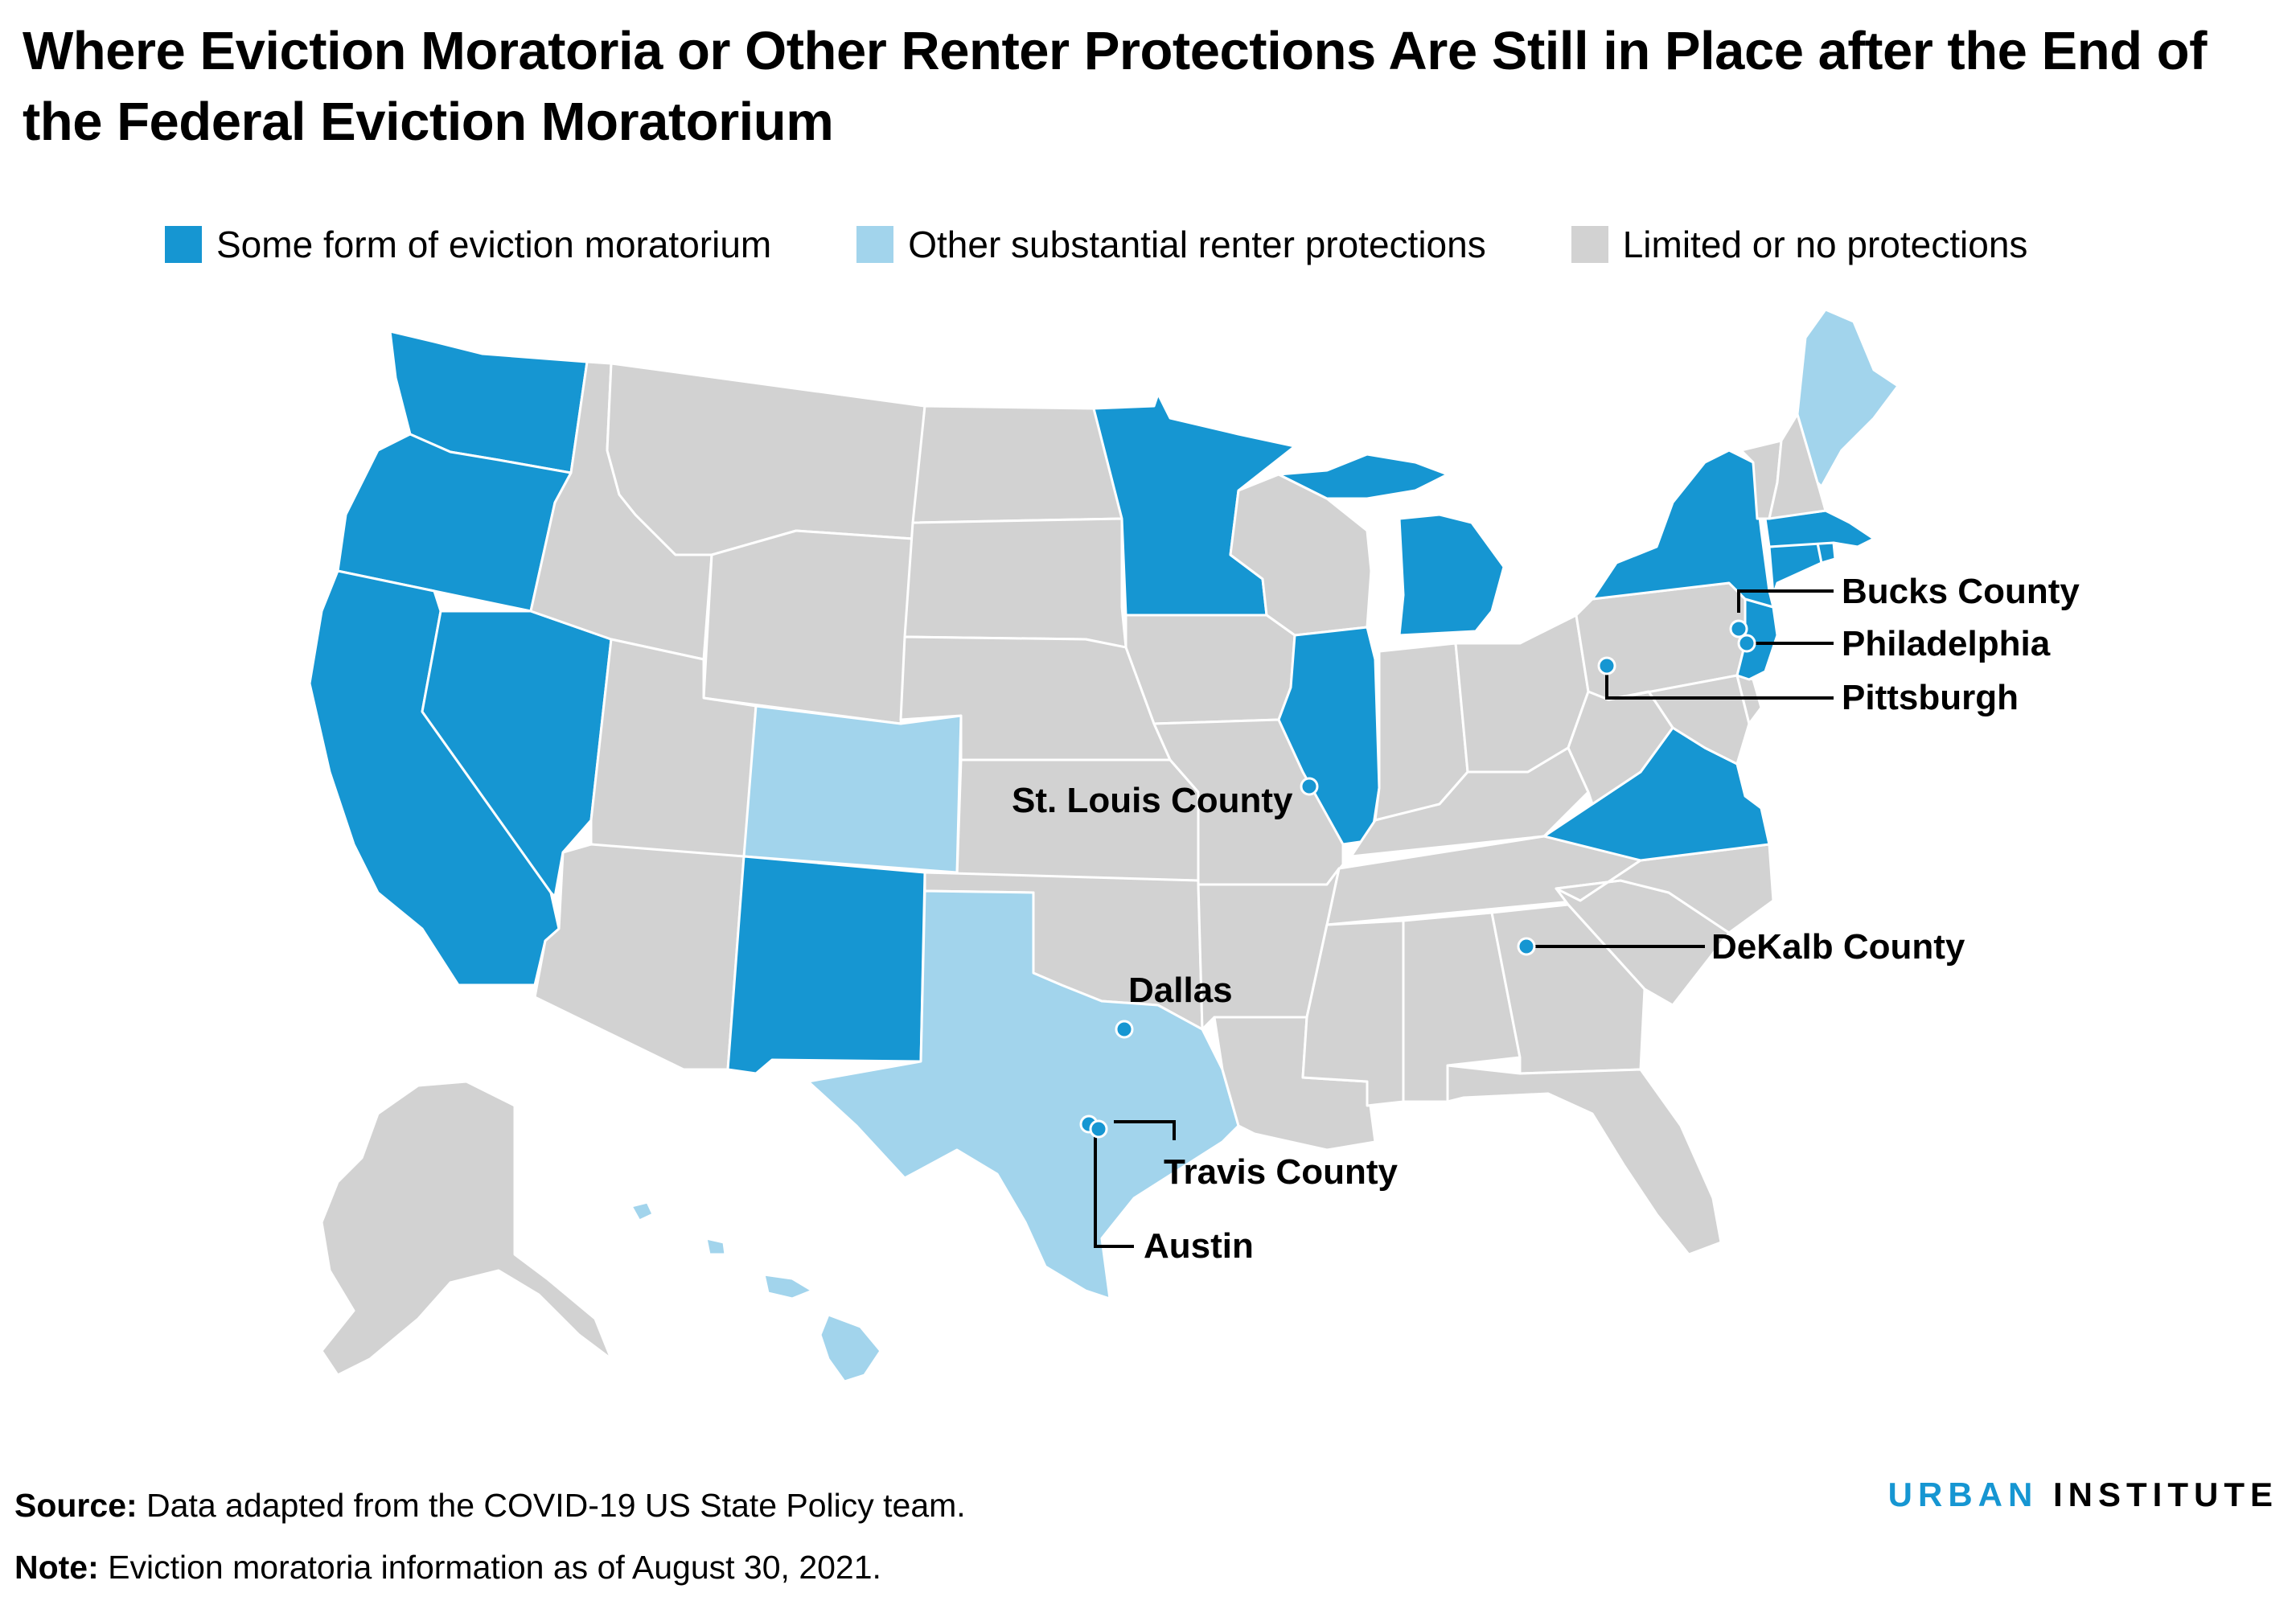 The height and width of the screenshot is (1601, 2296). I want to click on label-austin: Austin, so click(1199, 1246).